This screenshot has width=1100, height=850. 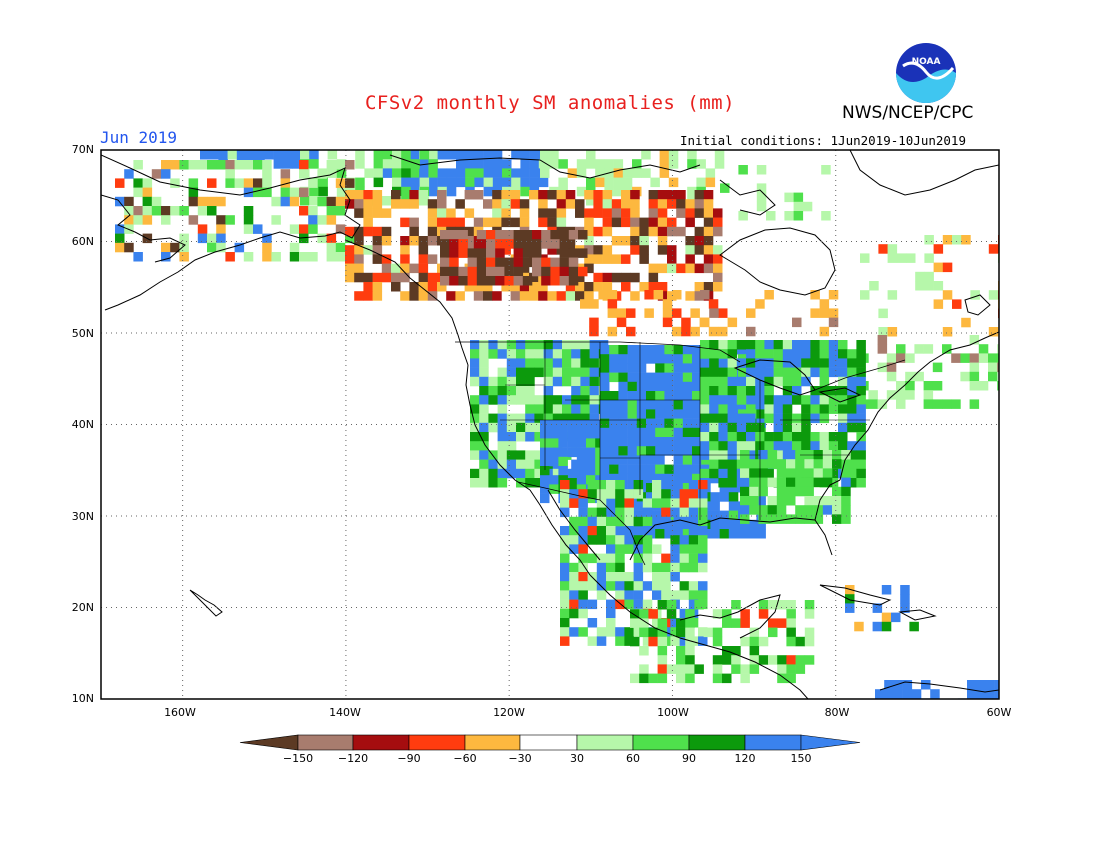 What do you see at coordinates (139, 137) in the screenshot?
I see `month-label: Jun 2019` at bounding box center [139, 137].